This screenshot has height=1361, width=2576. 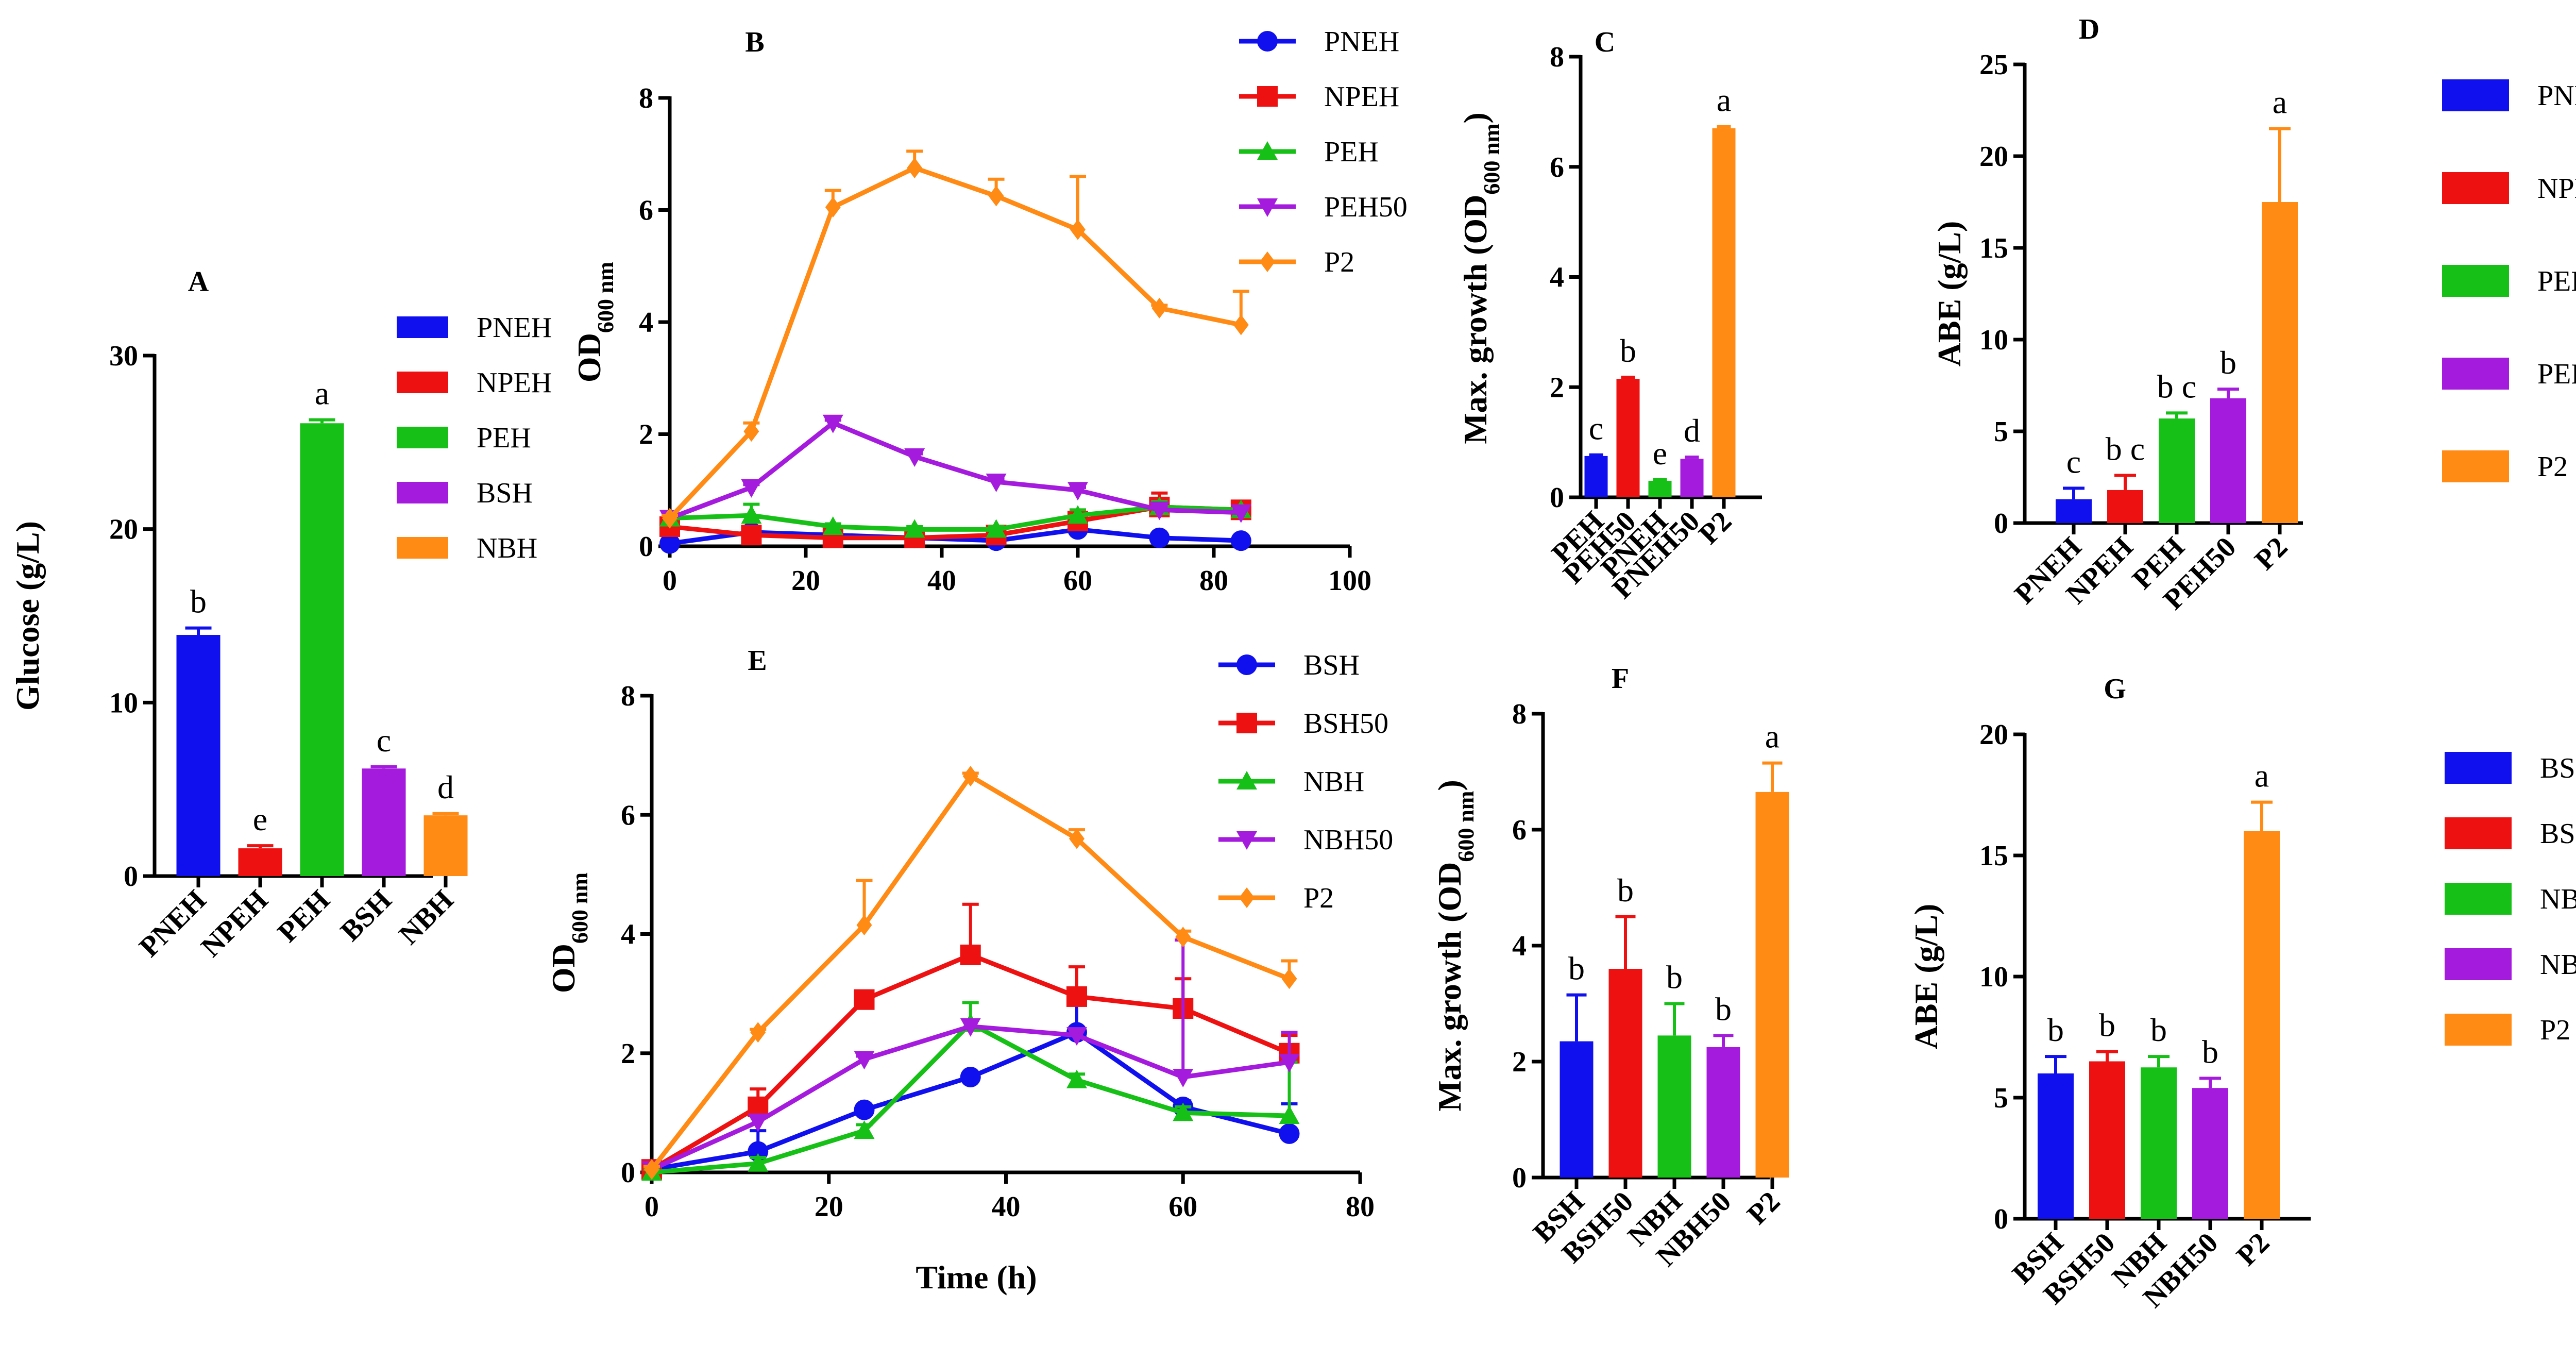 What do you see at coordinates (1361, 97) in the screenshot?
I see `legend-label: NPEH` at bounding box center [1361, 97].